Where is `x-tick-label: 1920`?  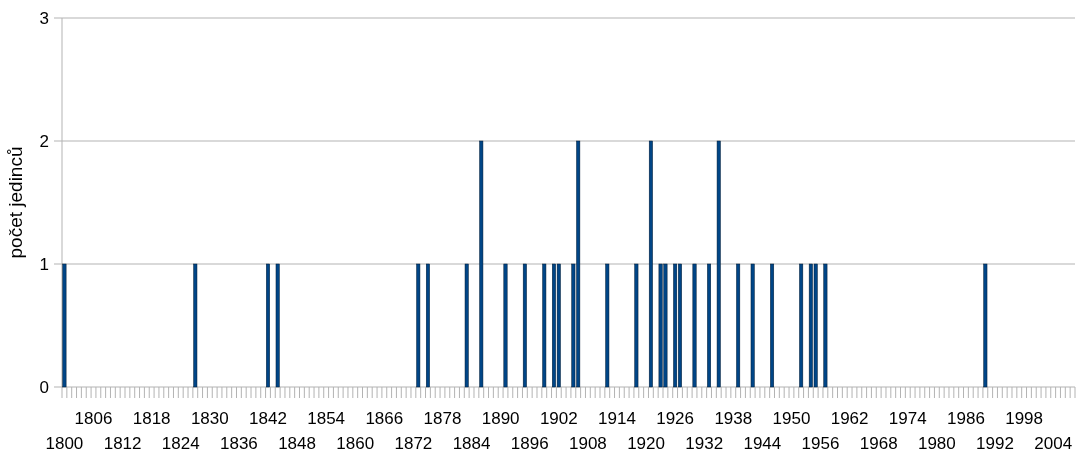
x-tick-label: 1920 is located at coordinates (646, 443).